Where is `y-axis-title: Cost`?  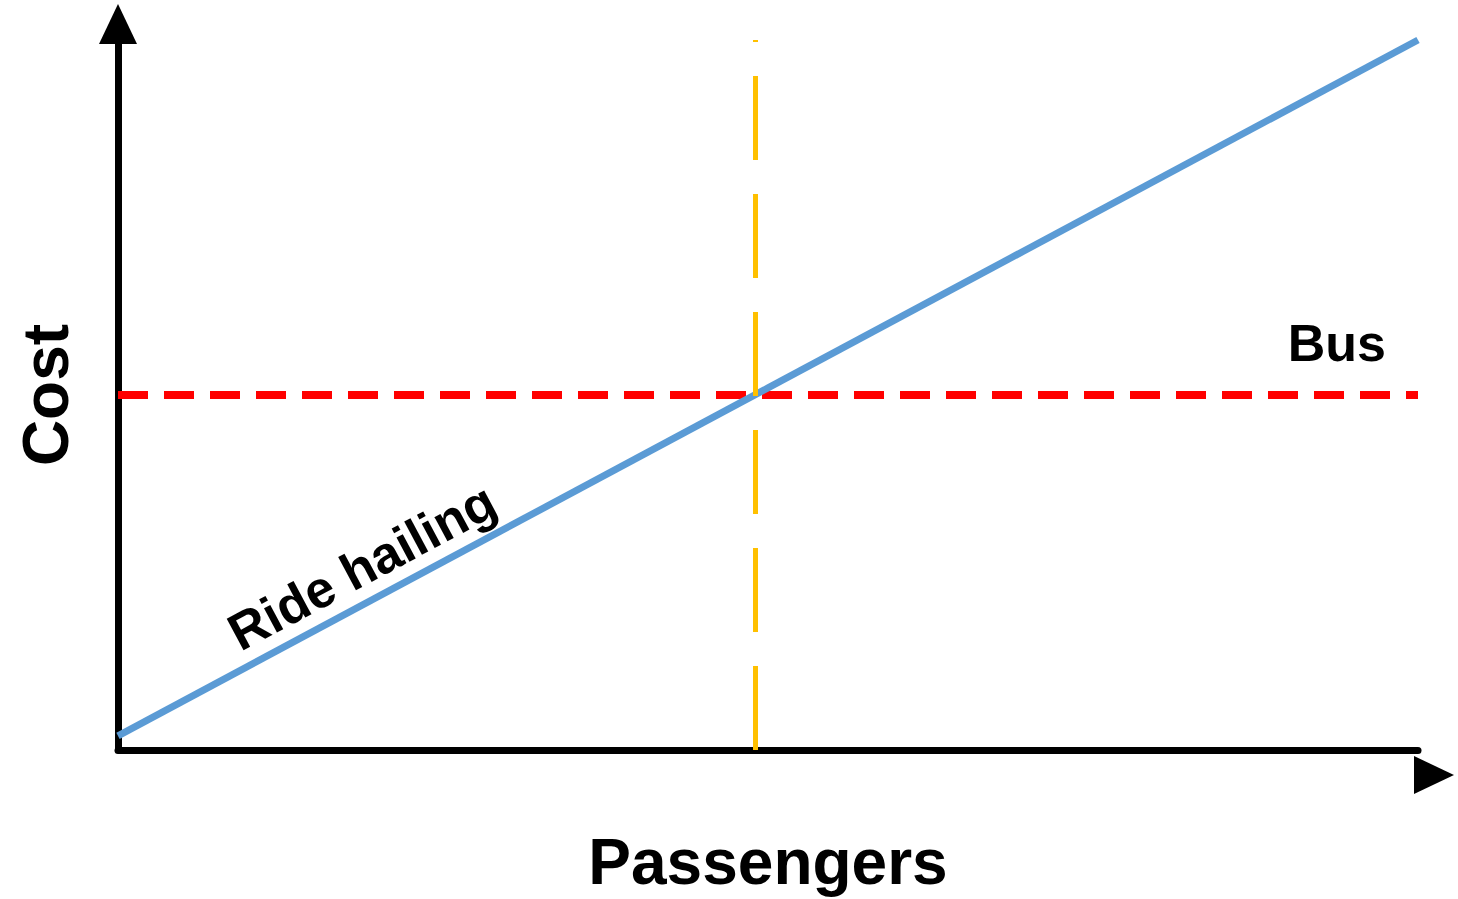
y-axis-title: Cost is located at coordinates (46, 395).